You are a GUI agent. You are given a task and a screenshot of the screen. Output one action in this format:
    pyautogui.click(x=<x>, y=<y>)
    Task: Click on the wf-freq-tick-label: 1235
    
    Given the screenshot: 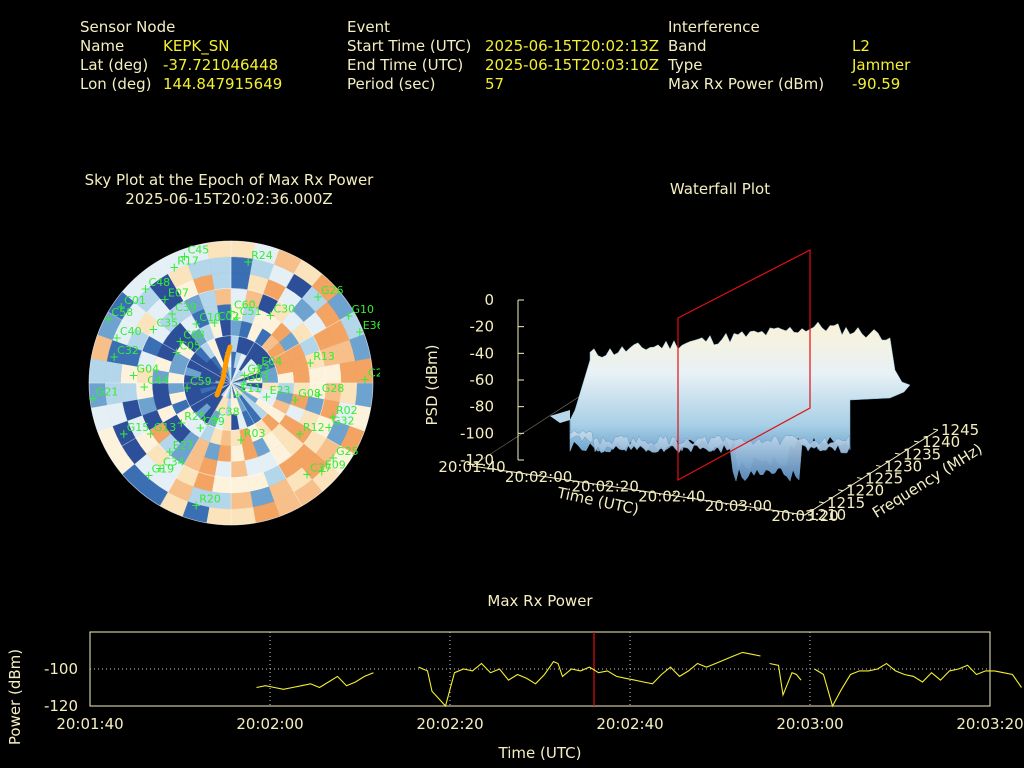 What is the action you would take?
    pyautogui.click(x=922, y=454)
    